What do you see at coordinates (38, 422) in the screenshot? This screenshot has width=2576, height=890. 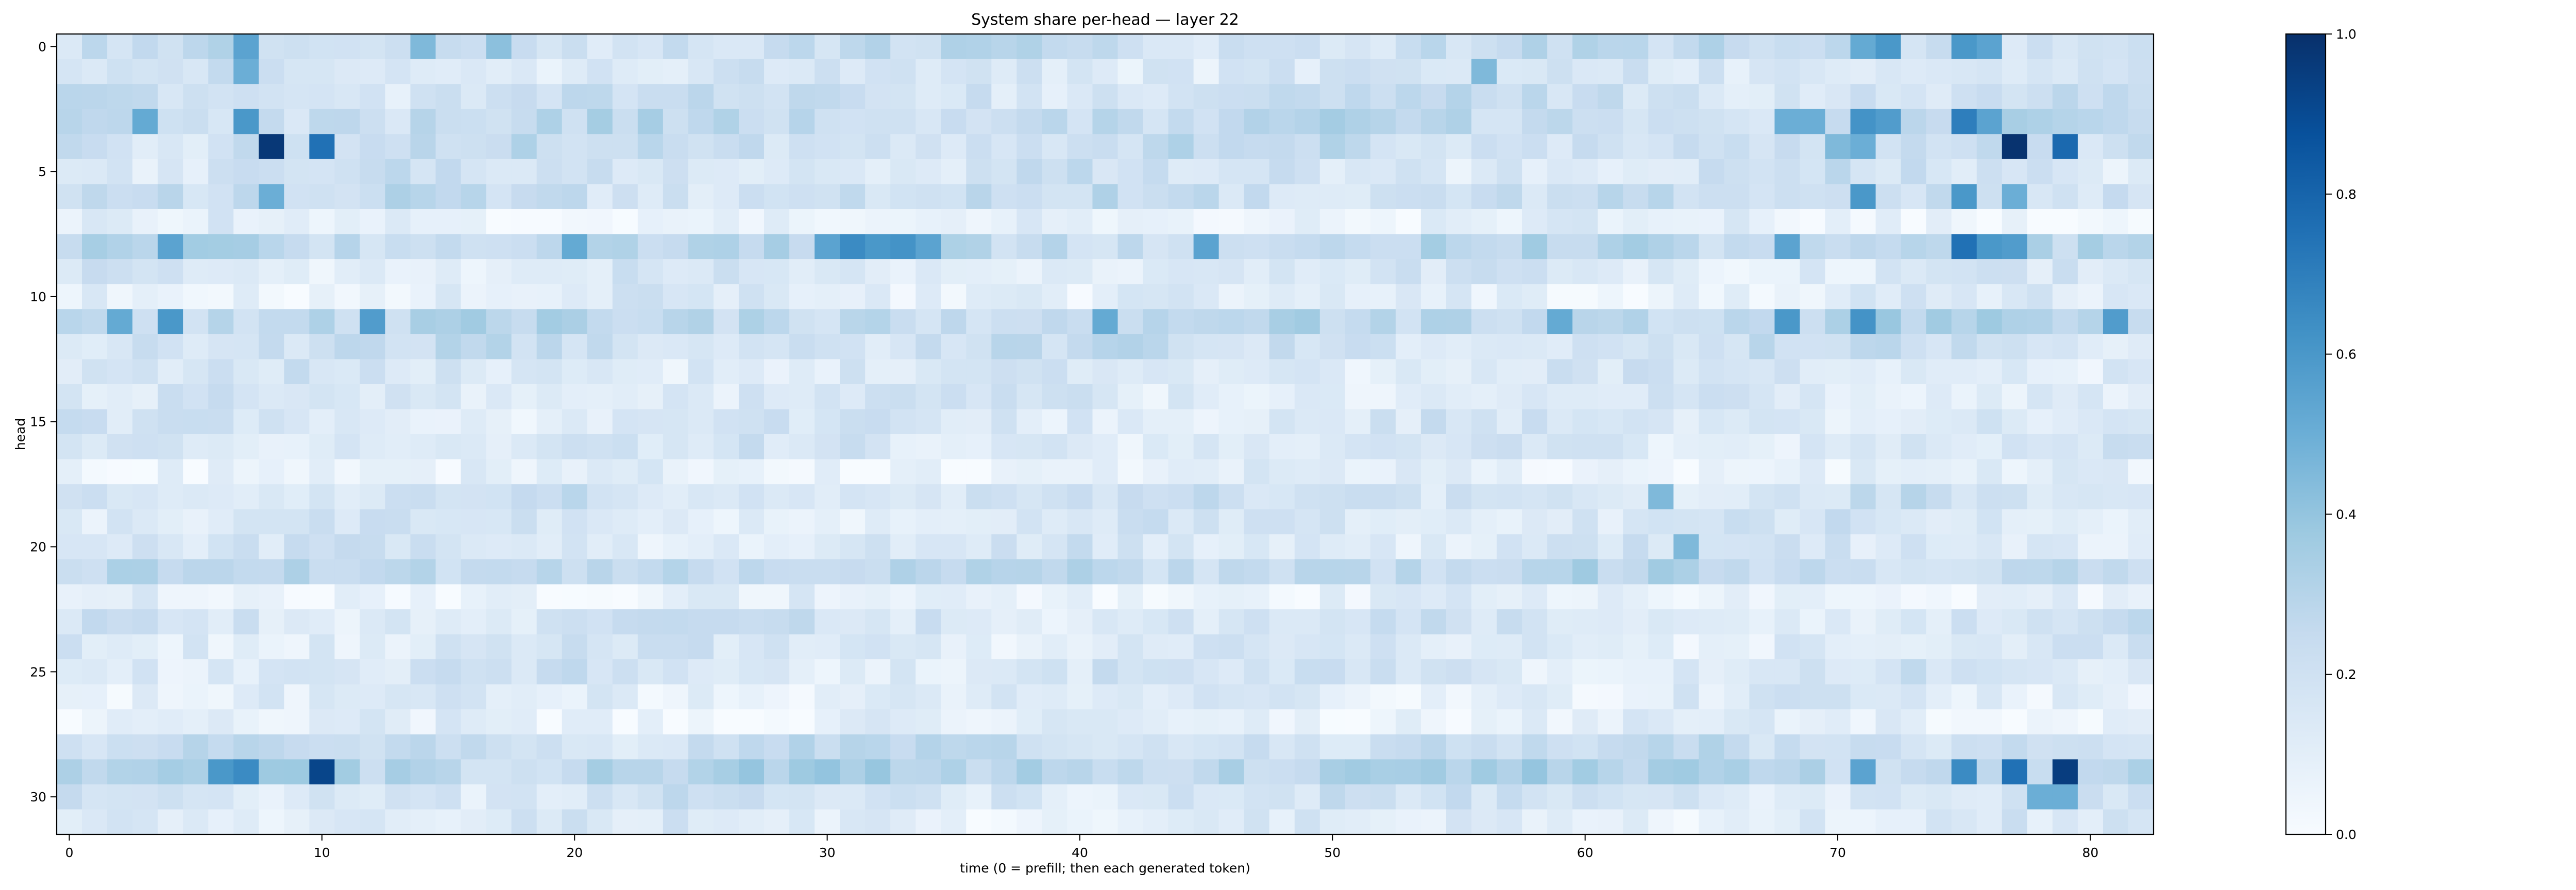 I see `y-tick-label: 15` at bounding box center [38, 422].